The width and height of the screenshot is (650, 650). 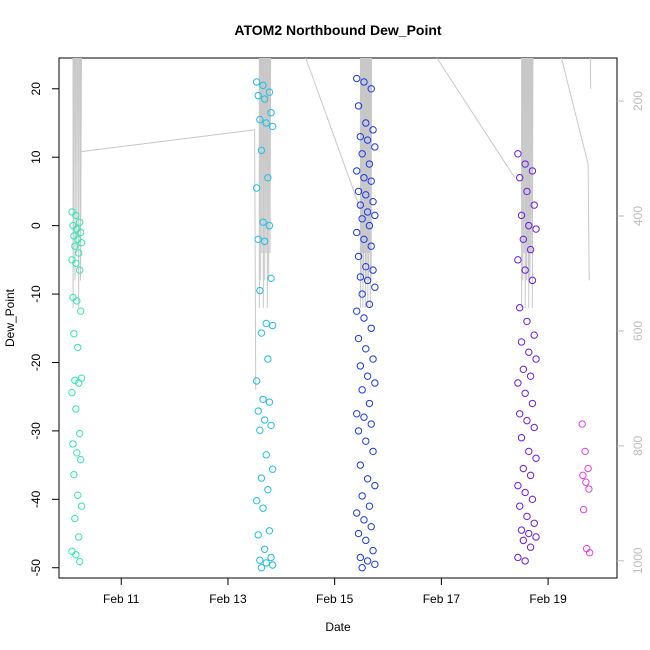 What do you see at coordinates (36, 568) in the screenshot?
I see `y-tick-label: -50` at bounding box center [36, 568].